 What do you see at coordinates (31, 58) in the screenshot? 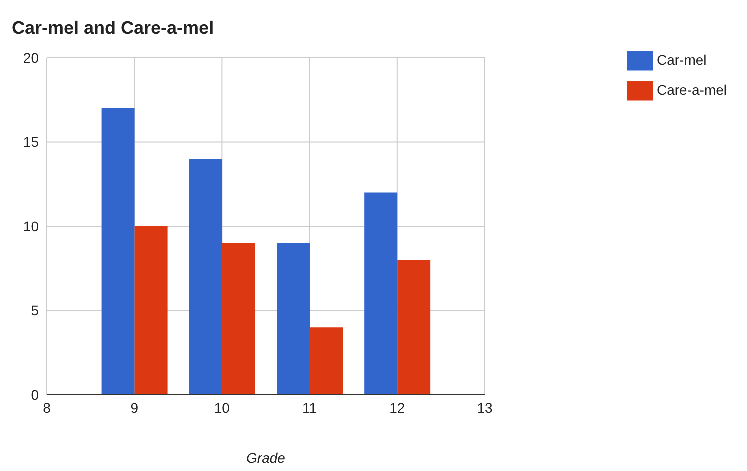
I see `y-tick-label: 20` at bounding box center [31, 58].